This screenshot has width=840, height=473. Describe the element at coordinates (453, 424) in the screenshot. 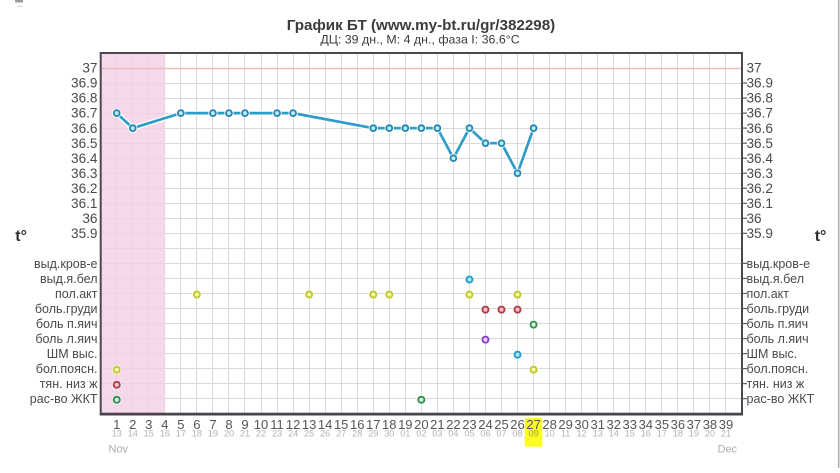

I see `svg-text: 22` at that location.